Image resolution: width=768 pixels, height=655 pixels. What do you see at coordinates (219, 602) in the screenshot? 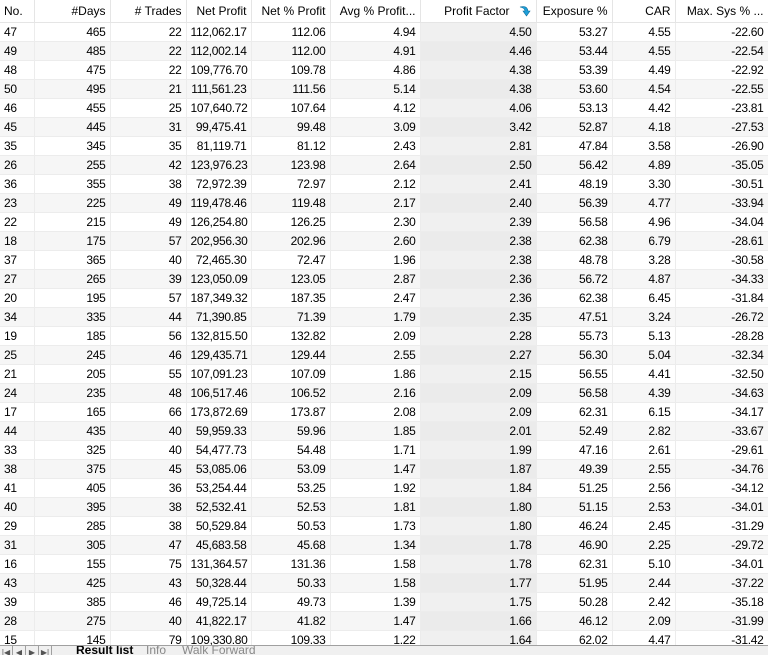
I see `cell-net-profit: 49,725.14` at bounding box center [219, 602].